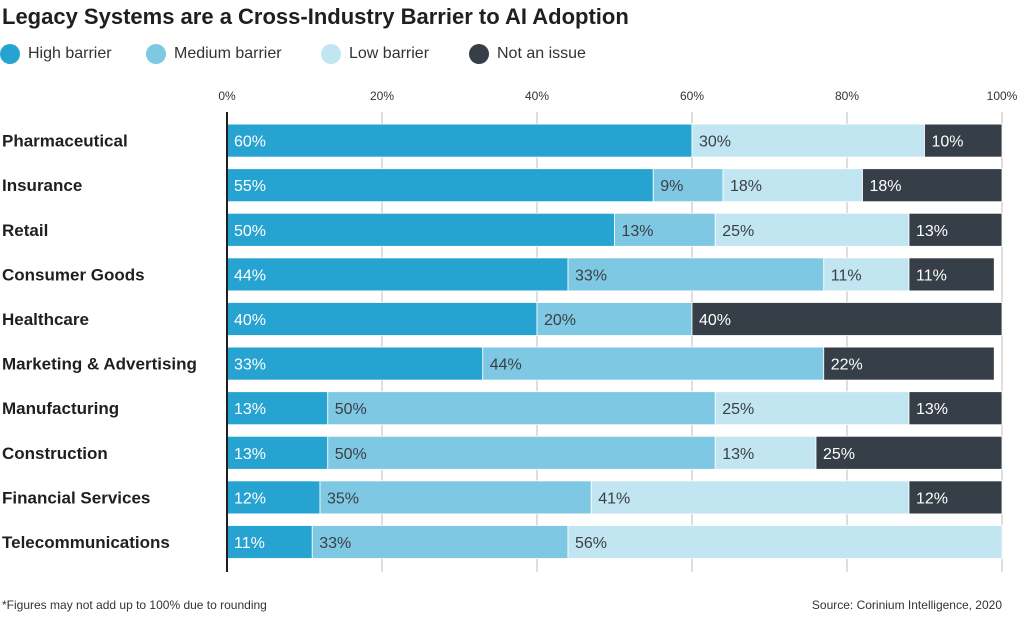 The height and width of the screenshot is (621, 1024). Describe the element at coordinates (906, 605) in the screenshot. I see `source-note: Source: Corinium Intelligence, 2020` at that location.